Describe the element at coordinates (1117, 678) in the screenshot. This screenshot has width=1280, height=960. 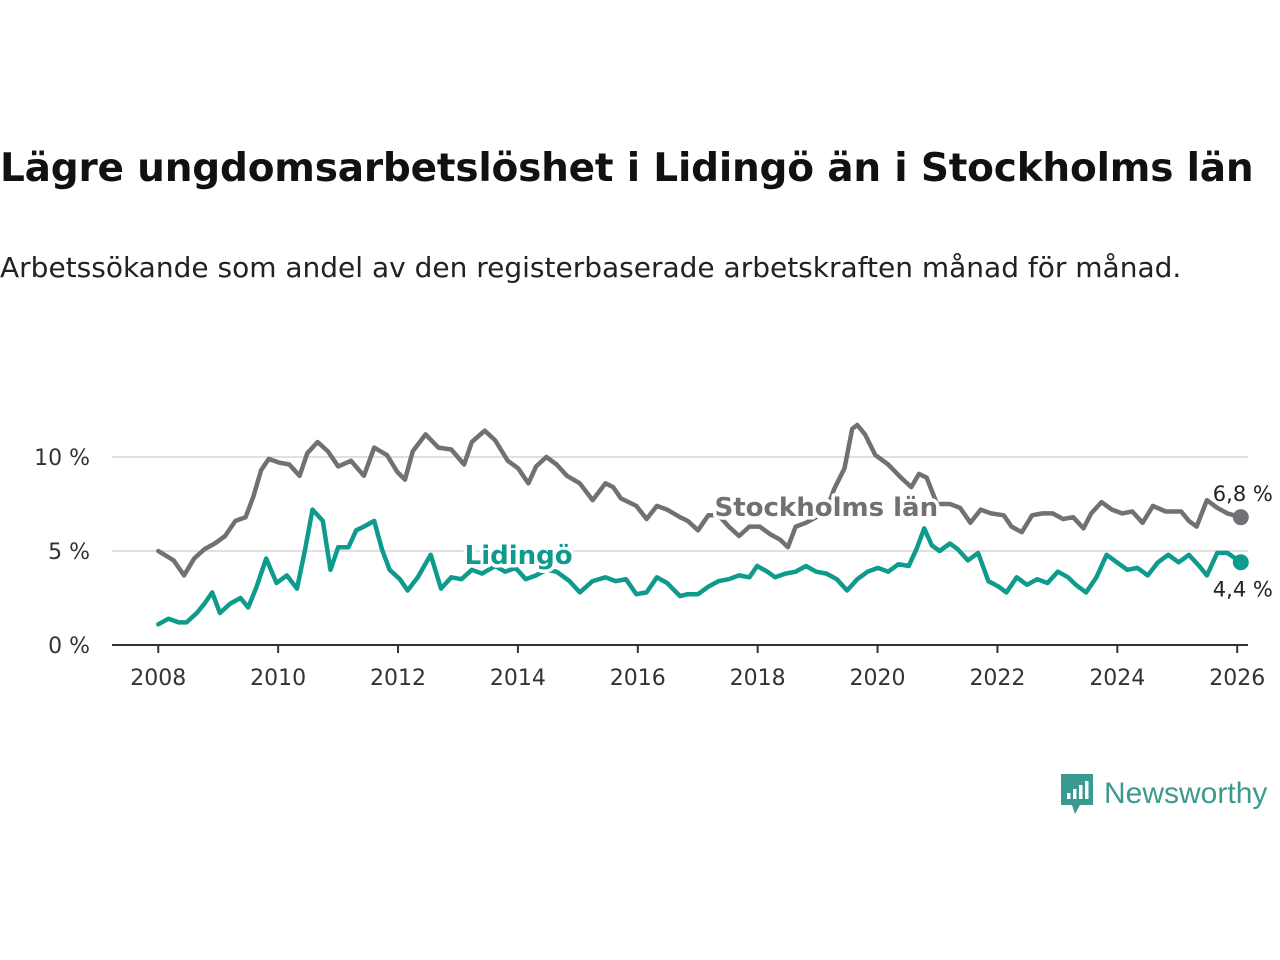
I see `x-tick-label: 2024` at that location.